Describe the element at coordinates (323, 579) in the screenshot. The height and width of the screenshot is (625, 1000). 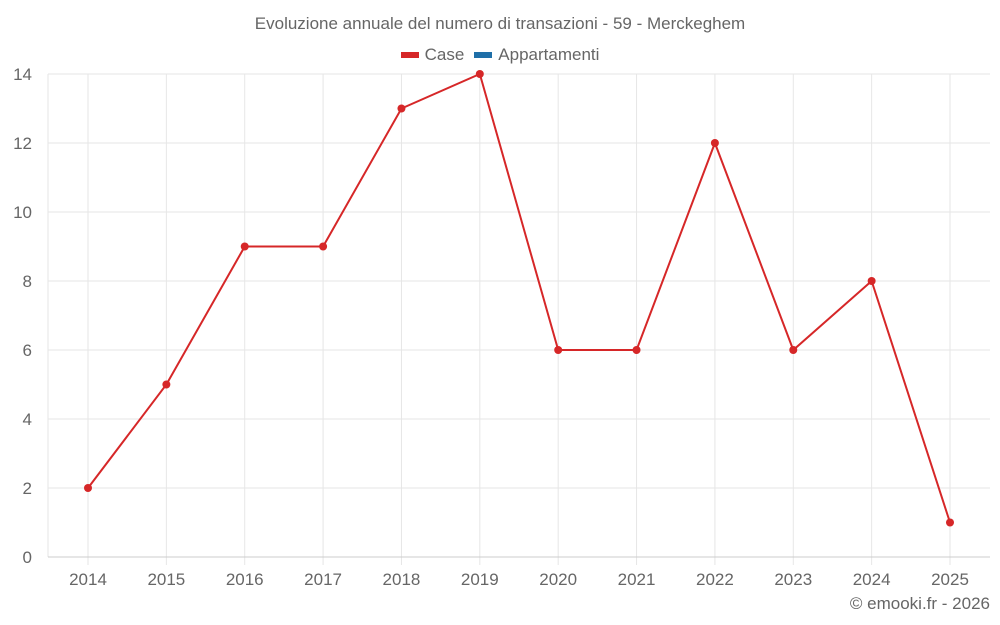
I see `x-tick-label: 2017` at that location.